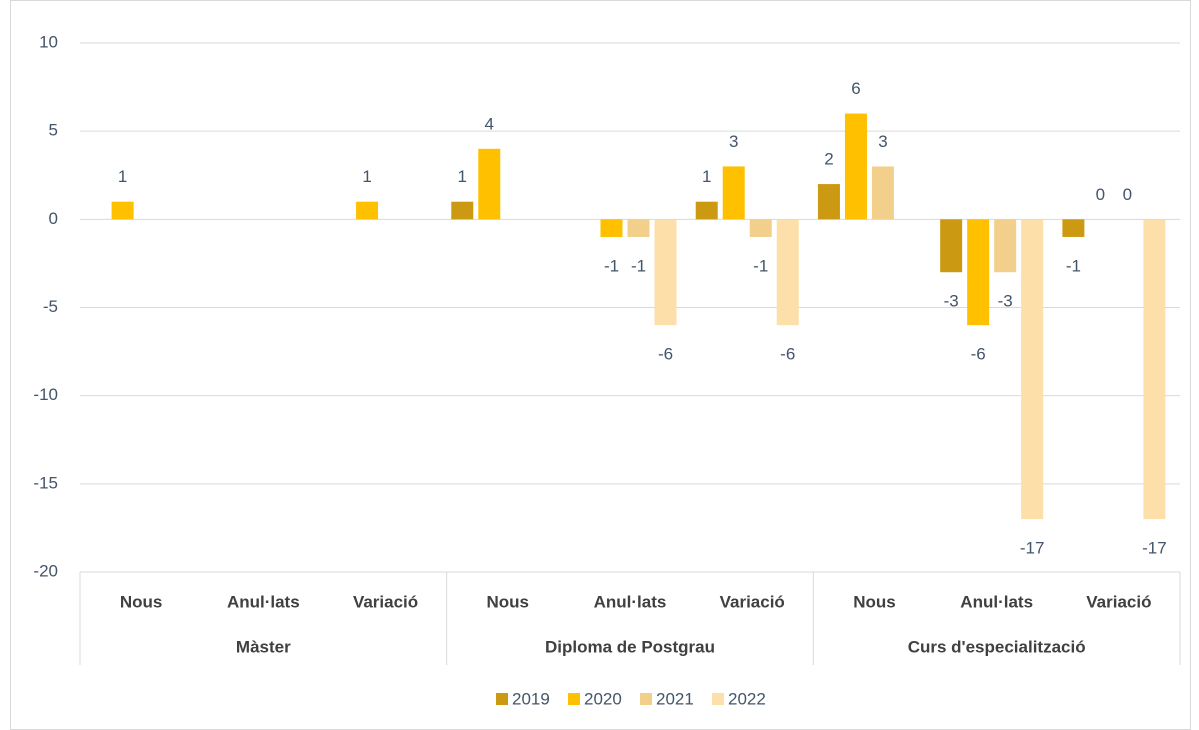  What do you see at coordinates (45, 394) in the screenshot?
I see `y-tick-label: -10` at bounding box center [45, 394].